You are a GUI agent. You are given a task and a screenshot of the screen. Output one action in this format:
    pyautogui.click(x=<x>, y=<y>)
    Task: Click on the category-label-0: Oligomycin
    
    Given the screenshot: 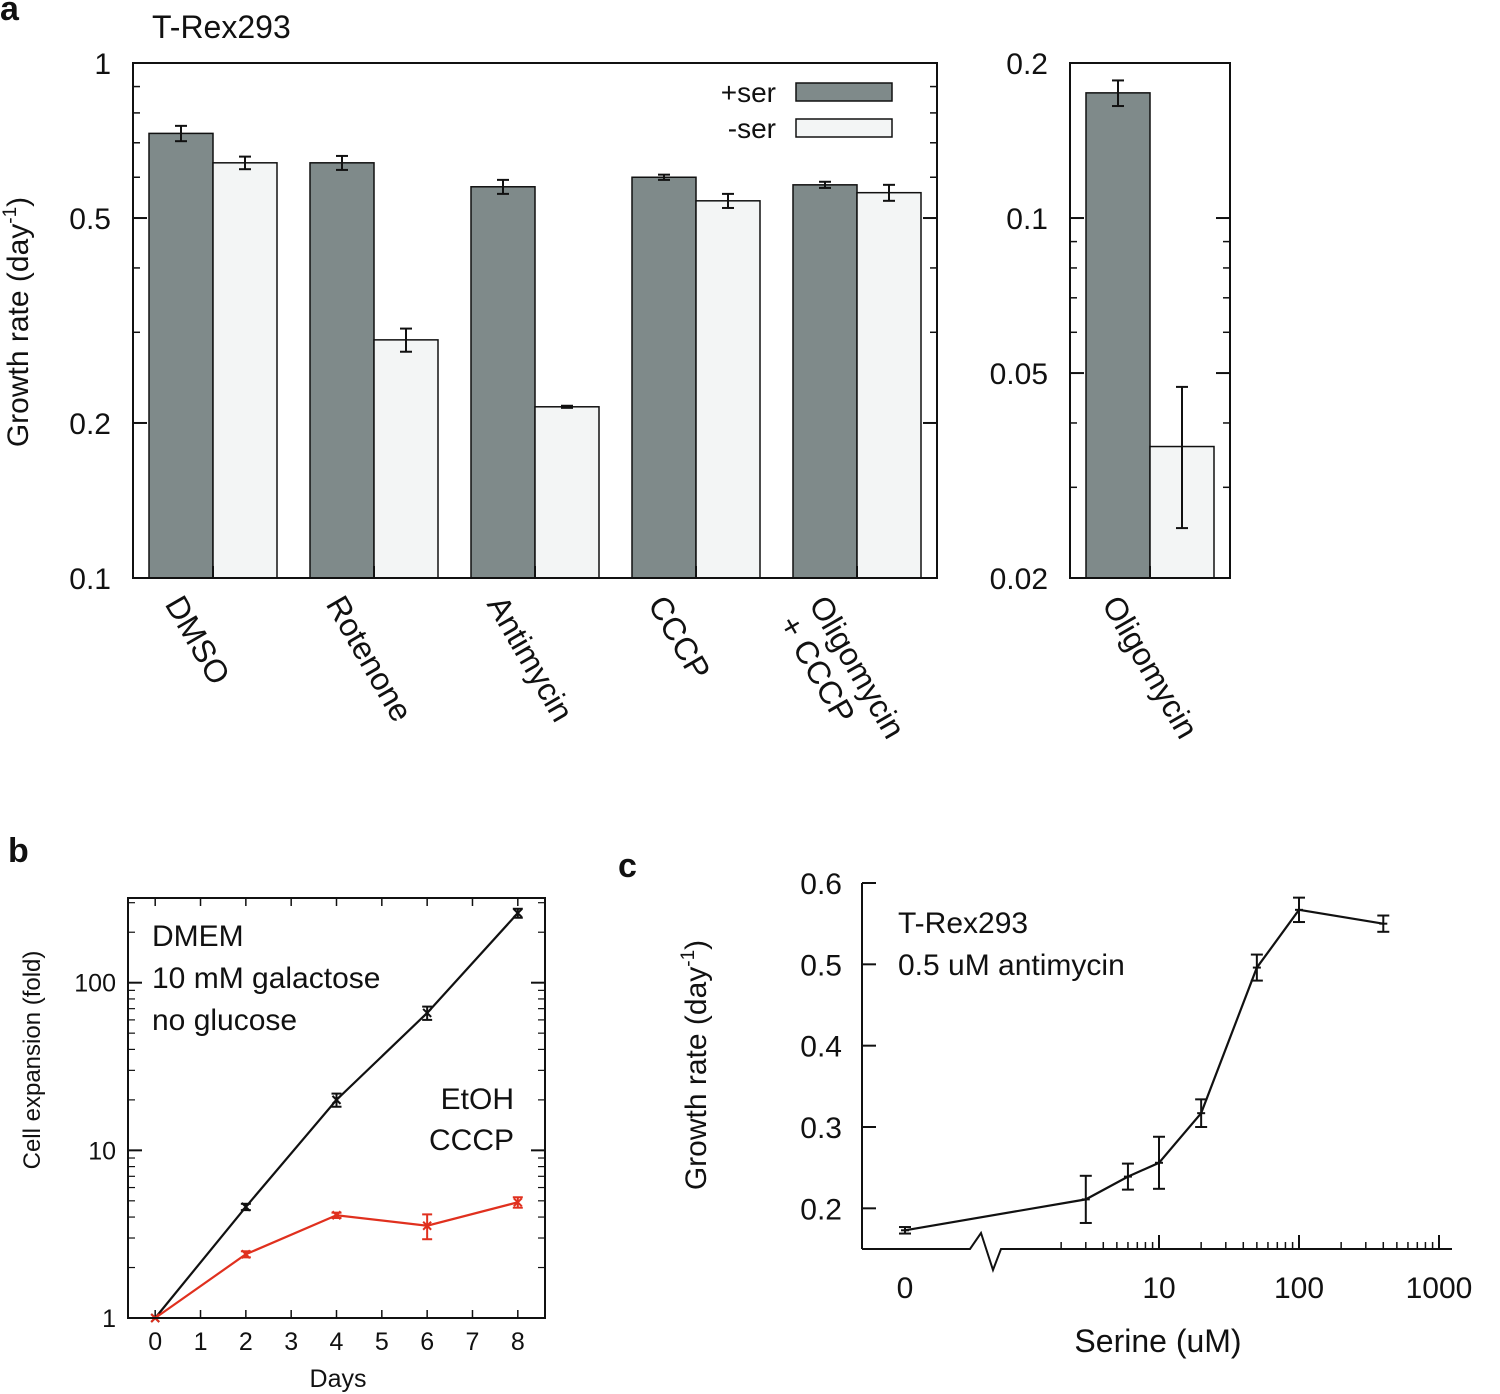 What is the action you would take?
    pyautogui.click(x=1150, y=667)
    